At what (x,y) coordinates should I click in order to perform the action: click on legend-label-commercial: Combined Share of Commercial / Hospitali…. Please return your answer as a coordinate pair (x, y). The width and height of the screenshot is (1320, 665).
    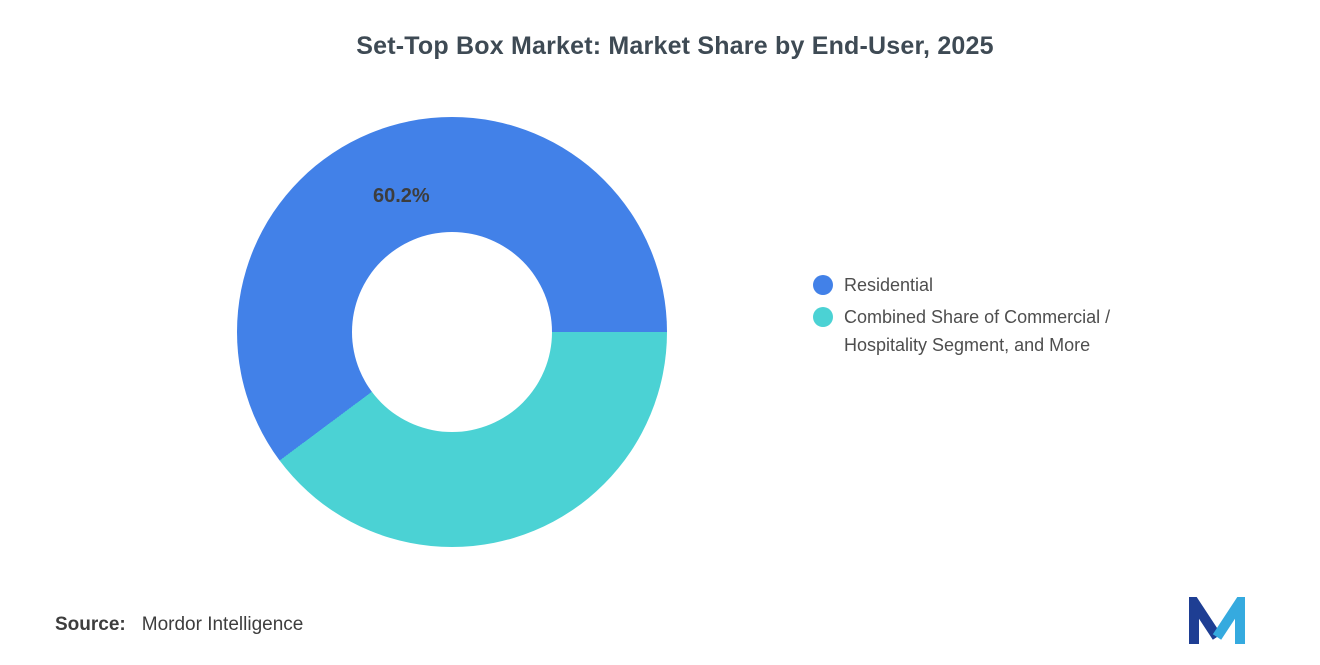
    Looking at the image, I should click on (977, 331).